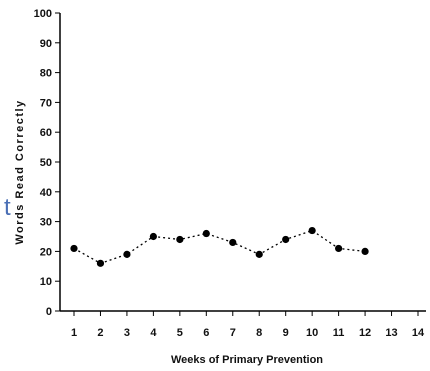  What do you see at coordinates (339, 333) in the screenshot?
I see `x-tick-label: 11` at bounding box center [339, 333].